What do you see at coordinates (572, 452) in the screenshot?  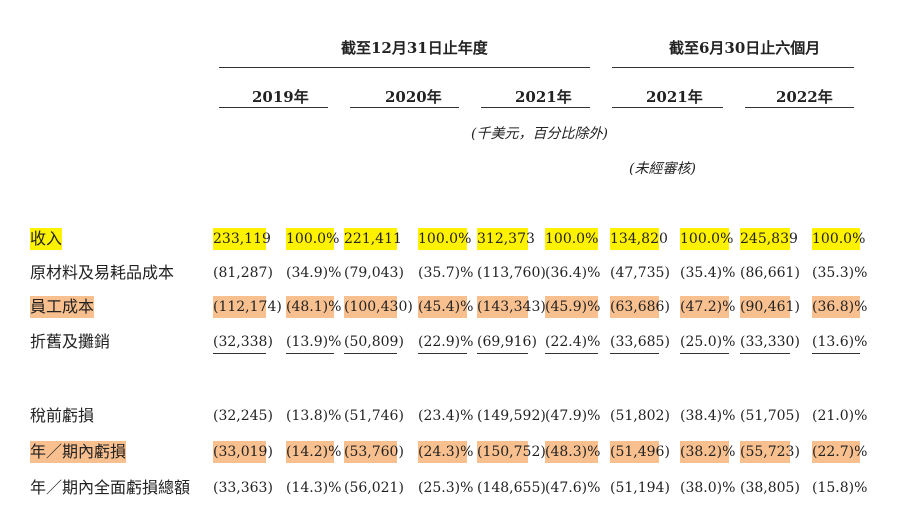 I see `percent-cell: (48.3)%` at bounding box center [572, 452].